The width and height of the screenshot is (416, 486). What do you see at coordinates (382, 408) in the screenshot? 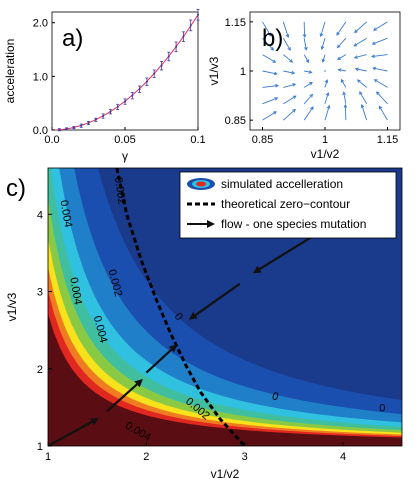
I see `panel-c-contour-label: 0` at bounding box center [382, 408].